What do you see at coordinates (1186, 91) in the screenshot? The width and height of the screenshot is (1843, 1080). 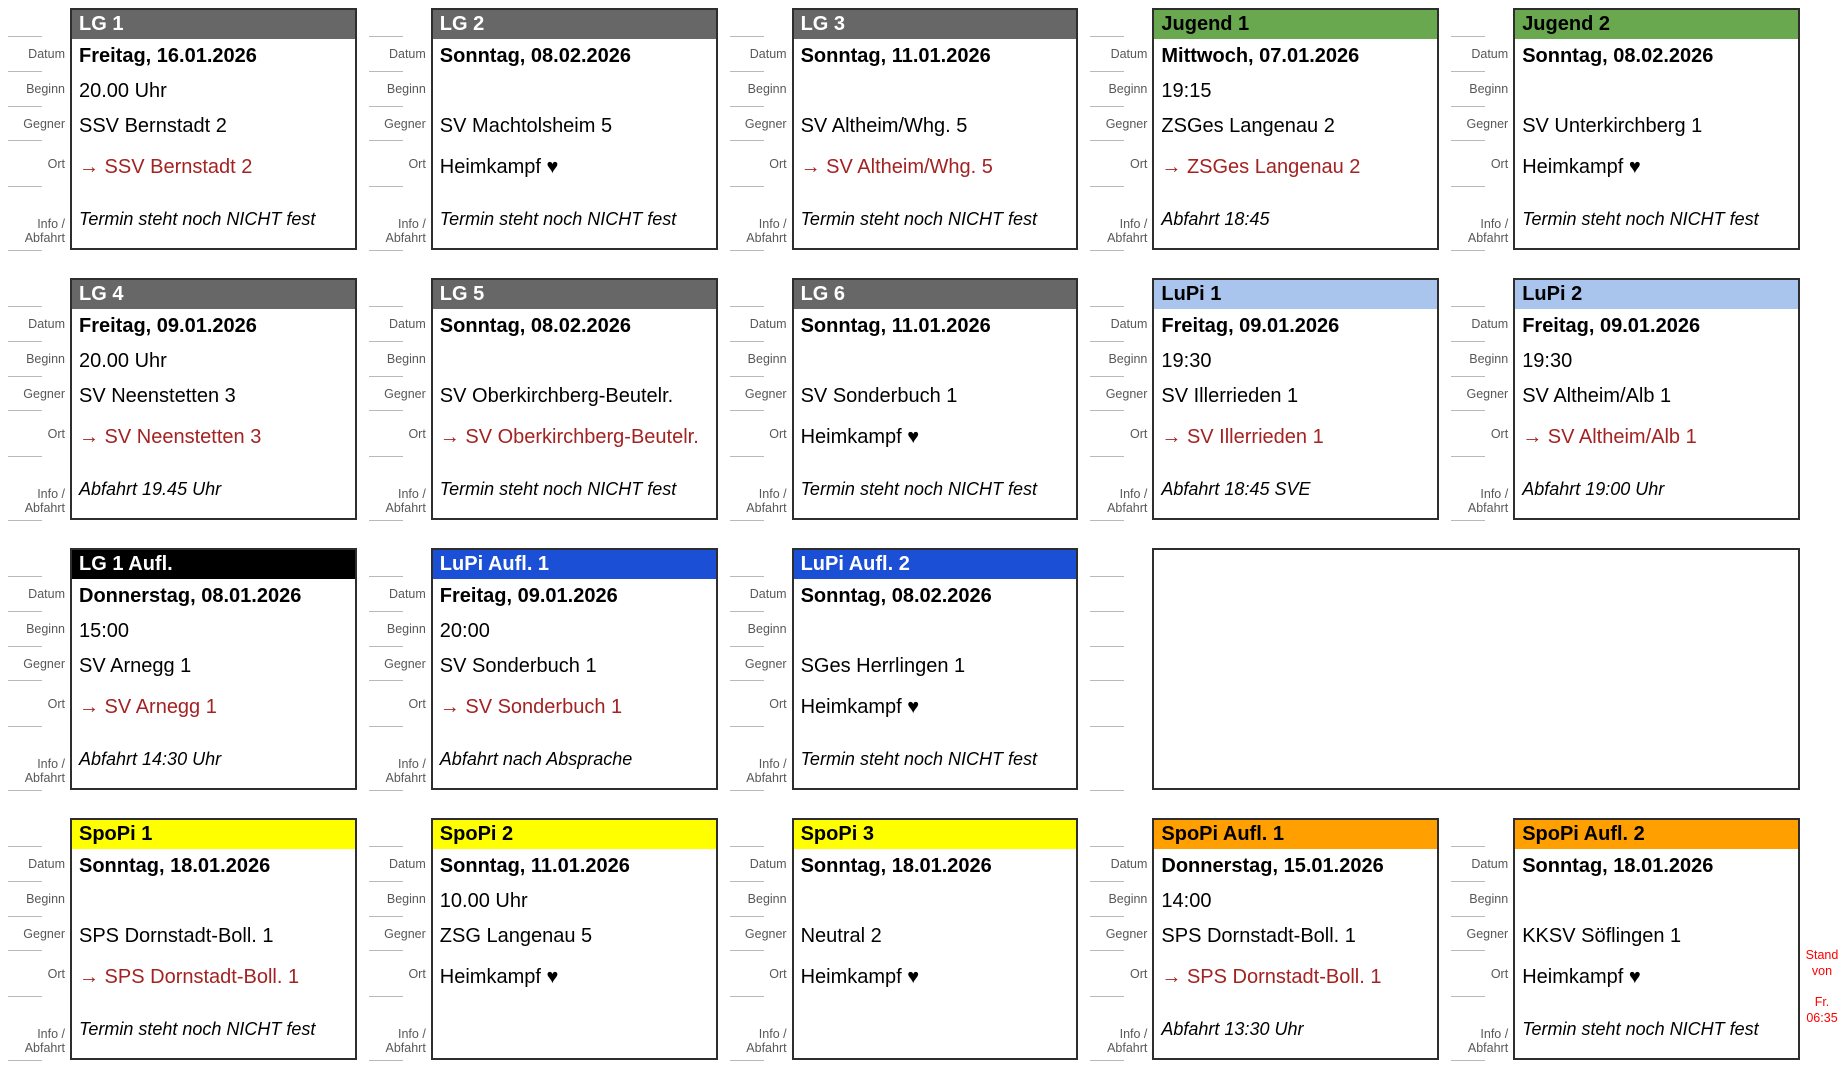 I see `match-time: 19:15` at bounding box center [1186, 91].